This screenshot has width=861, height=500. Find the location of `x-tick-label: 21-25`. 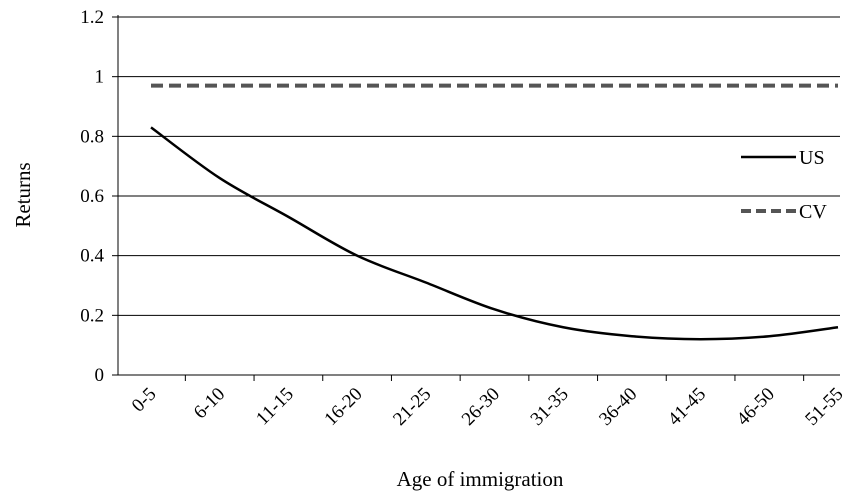

x-tick-label: 21-25 is located at coordinates (412, 407).